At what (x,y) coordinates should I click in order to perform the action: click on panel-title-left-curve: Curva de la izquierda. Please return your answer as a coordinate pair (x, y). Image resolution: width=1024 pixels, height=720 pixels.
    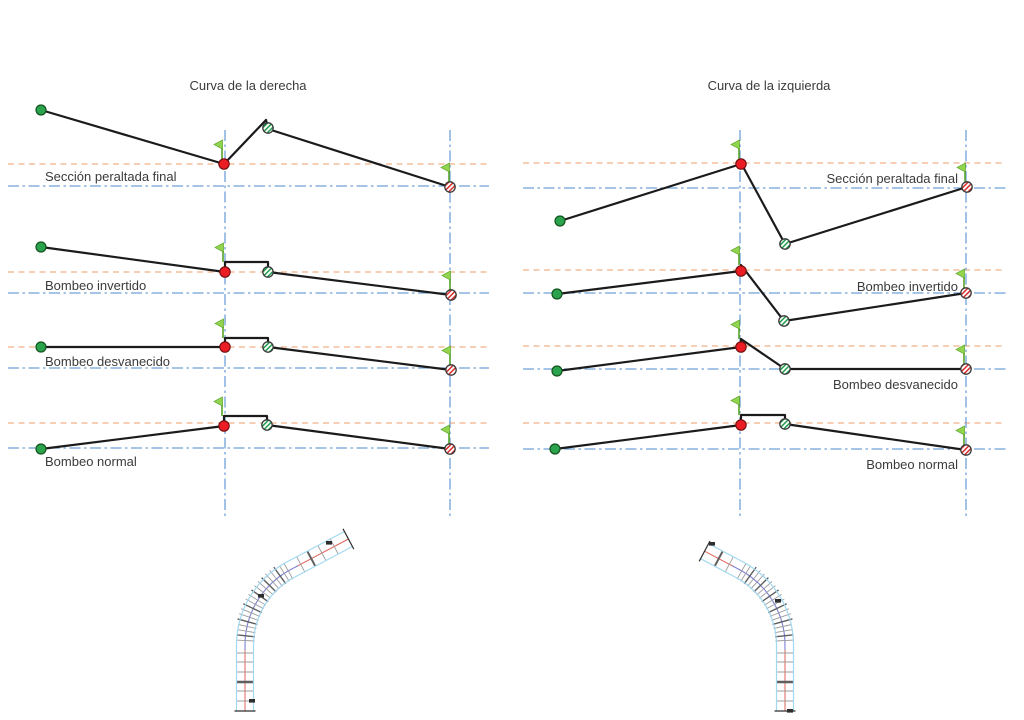
    Looking at the image, I should click on (770, 85).